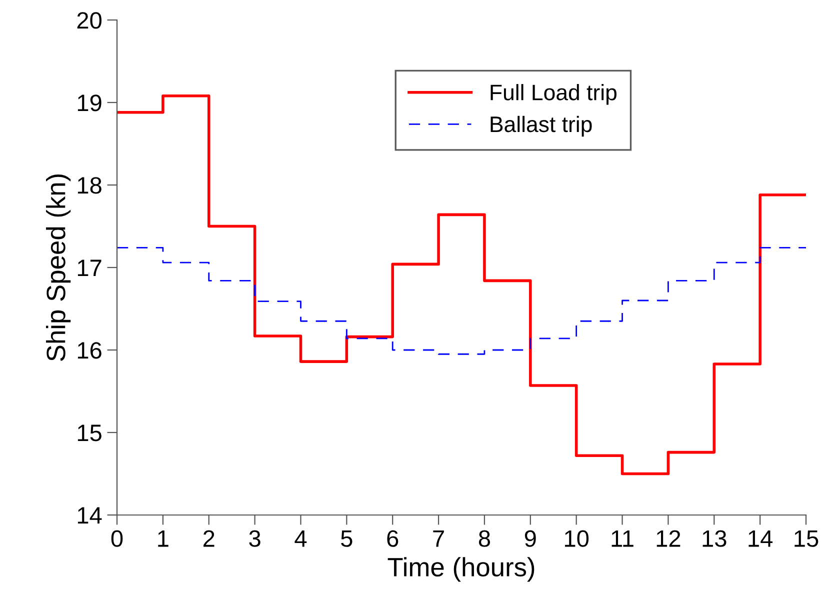  I want to click on x-tick-label: 11, so click(623, 538).